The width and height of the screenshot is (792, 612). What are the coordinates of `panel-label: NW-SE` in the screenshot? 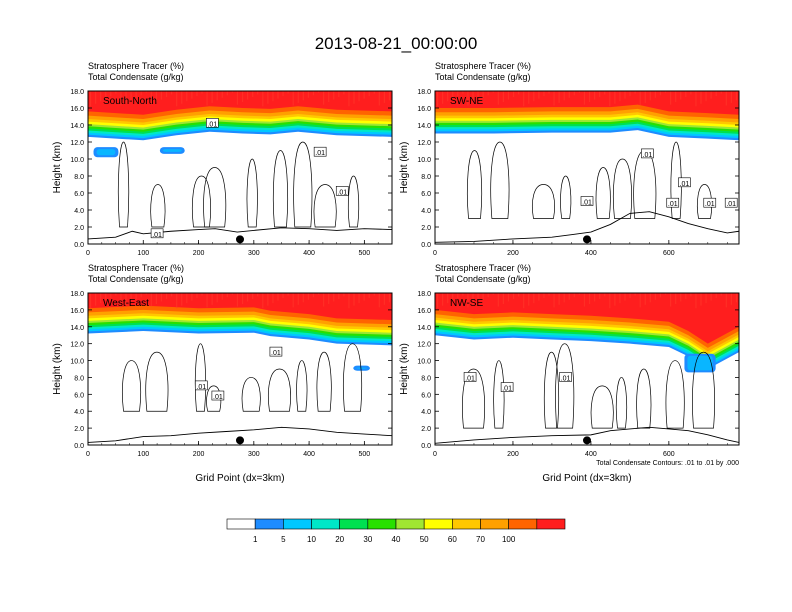 It's located at (466, 303).